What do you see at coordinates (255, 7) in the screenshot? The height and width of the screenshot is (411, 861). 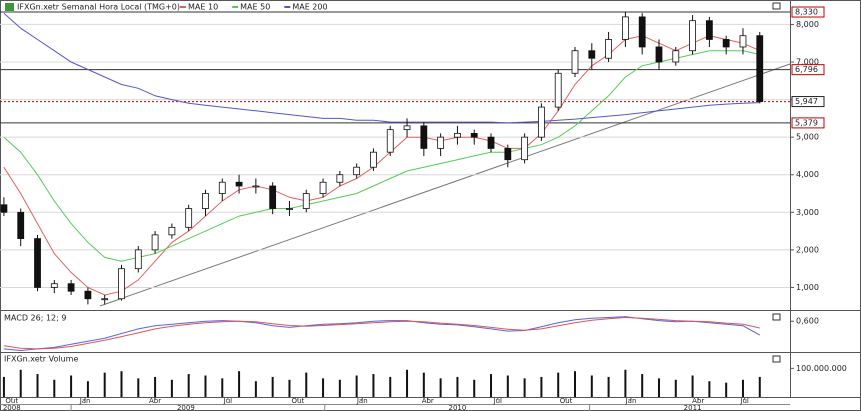 I see `legend-label: MAE 50` at bounding box center [255, 7].